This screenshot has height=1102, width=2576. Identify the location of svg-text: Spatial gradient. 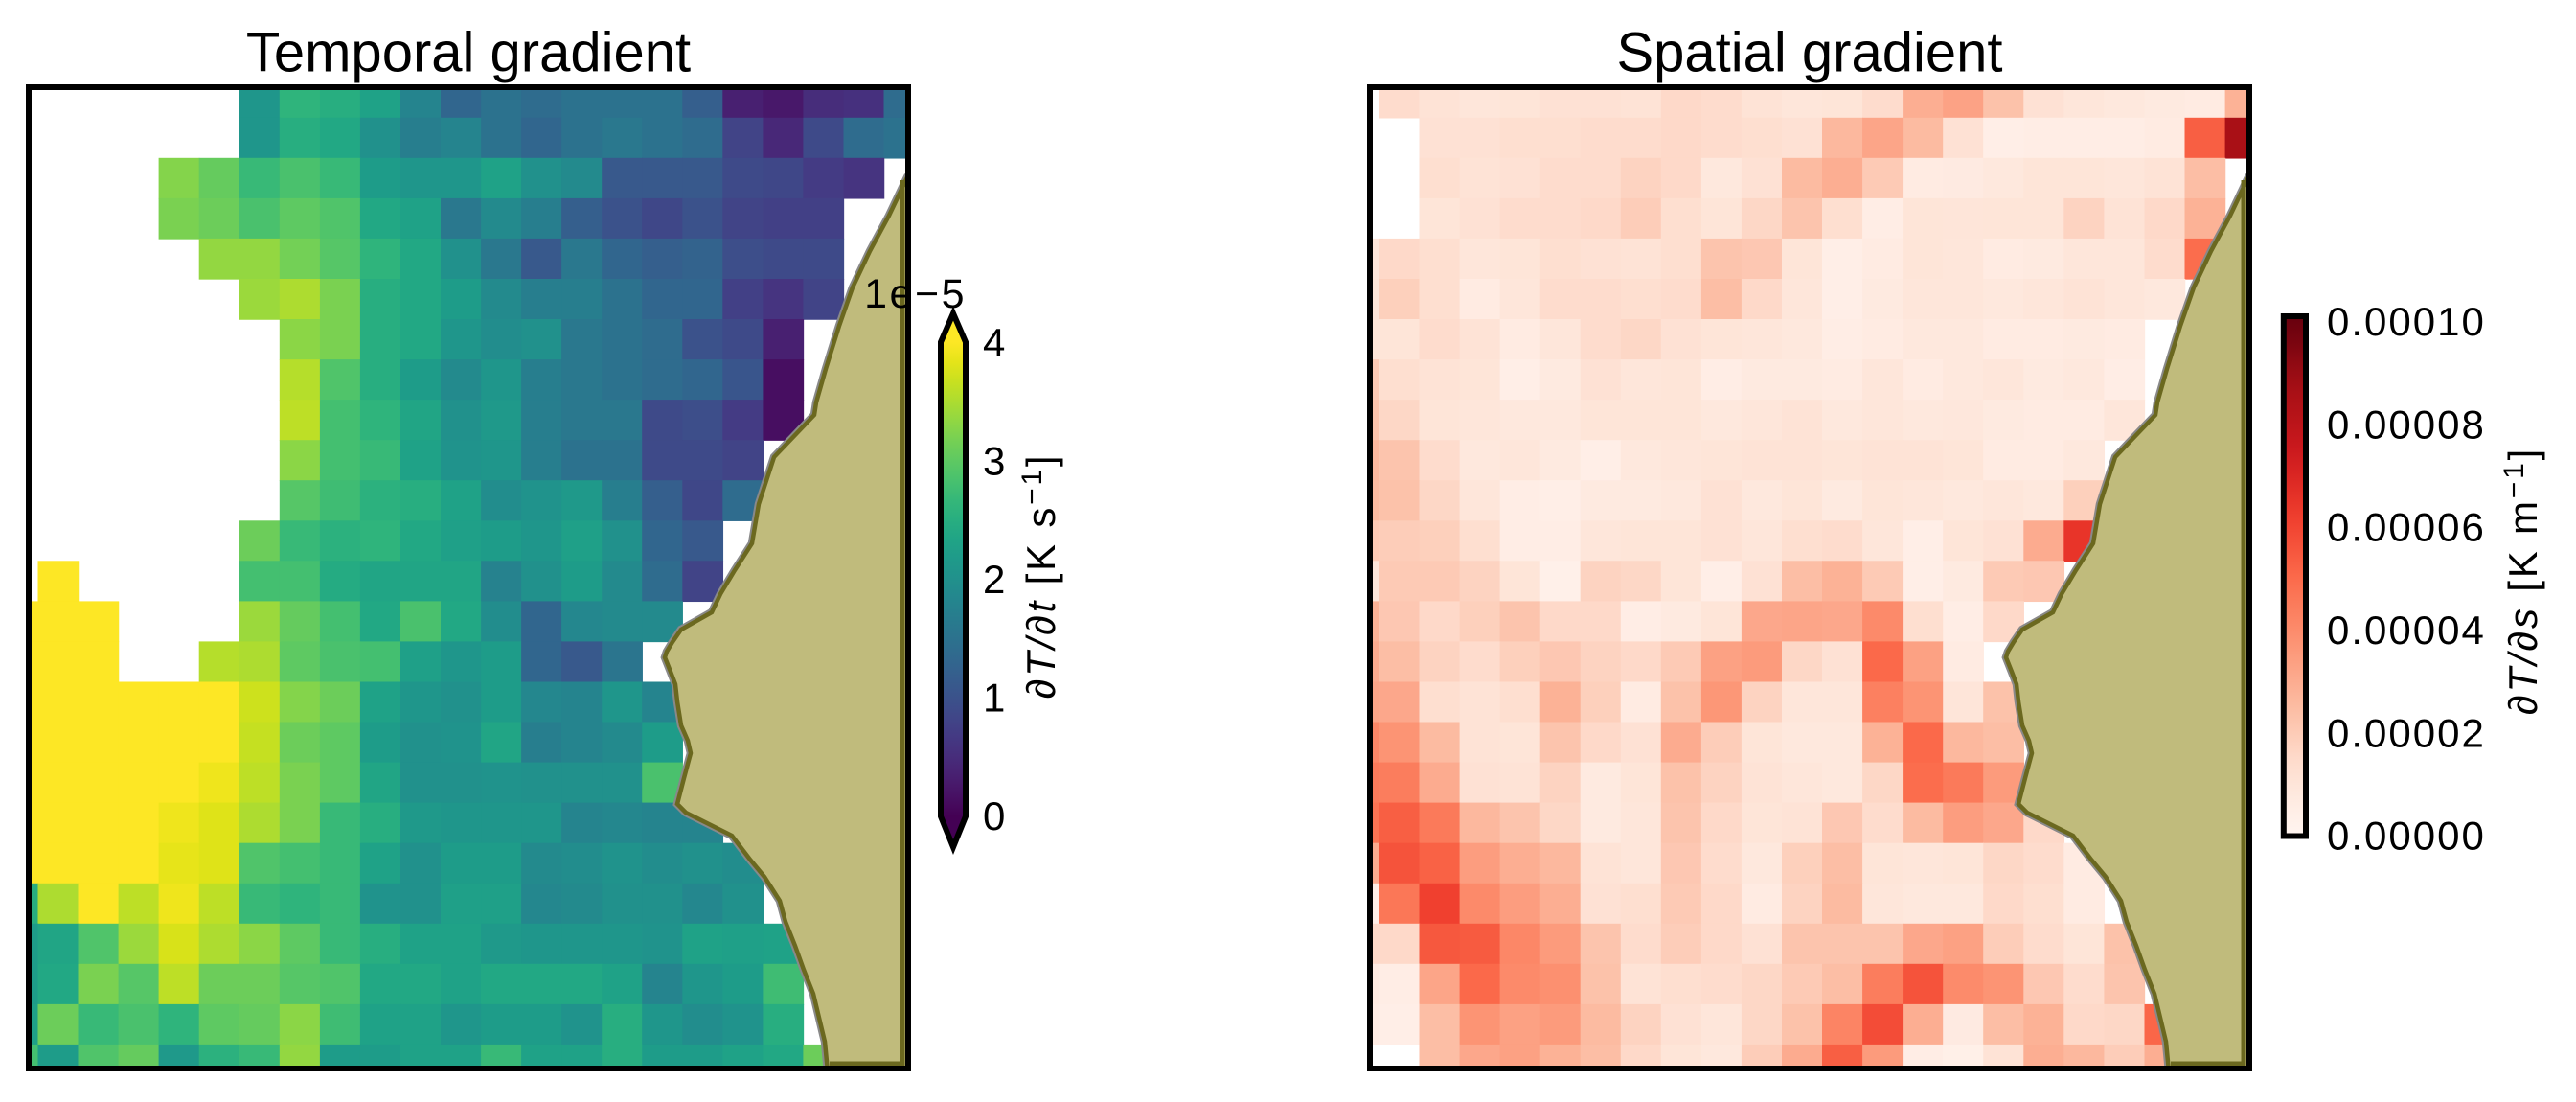
(1809, 53).